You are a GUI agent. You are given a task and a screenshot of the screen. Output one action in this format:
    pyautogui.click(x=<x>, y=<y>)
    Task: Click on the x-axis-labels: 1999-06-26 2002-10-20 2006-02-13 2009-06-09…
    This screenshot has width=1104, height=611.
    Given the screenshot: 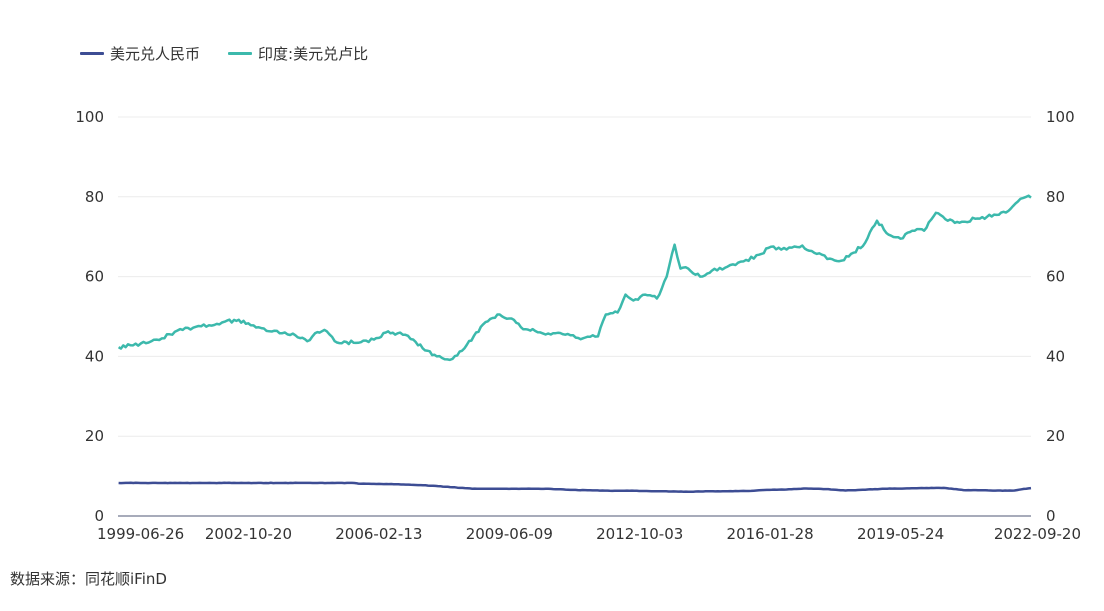 What is the action you would take?
    pyautogui.click(x=589, y=534)
    